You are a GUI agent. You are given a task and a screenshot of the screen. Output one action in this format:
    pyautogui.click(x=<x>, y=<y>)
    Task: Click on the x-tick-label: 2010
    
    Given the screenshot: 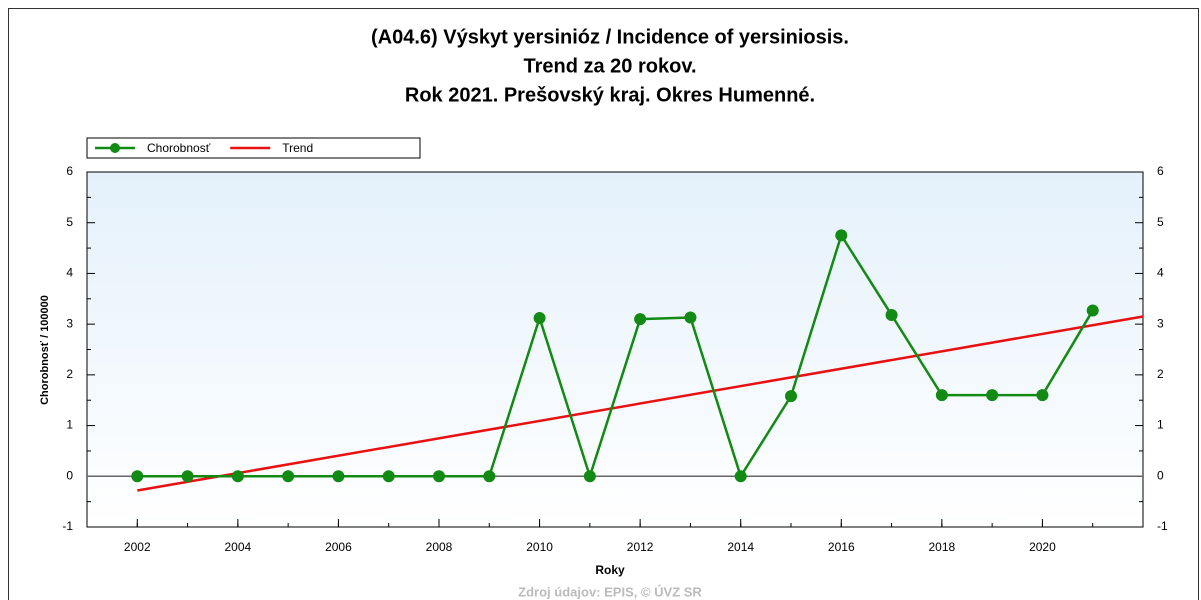 What is the action you would take?
    pyautogui.click(x=539, y=547)
    